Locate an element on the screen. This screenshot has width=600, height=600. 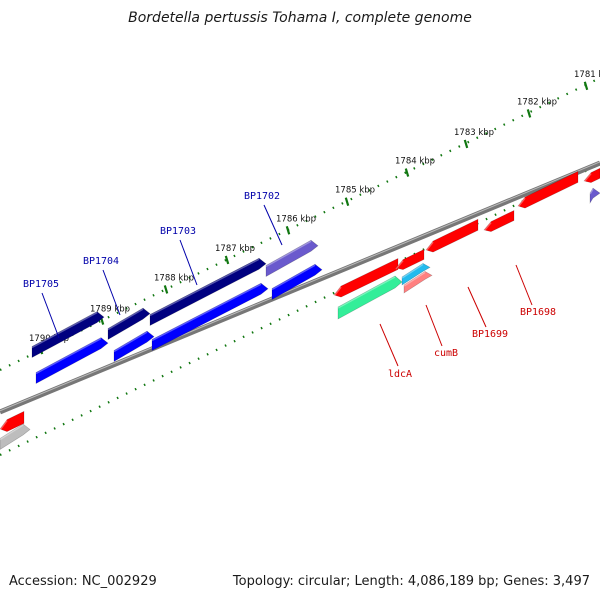
gene-left-edge-grey is located at coordinates (15, 436).